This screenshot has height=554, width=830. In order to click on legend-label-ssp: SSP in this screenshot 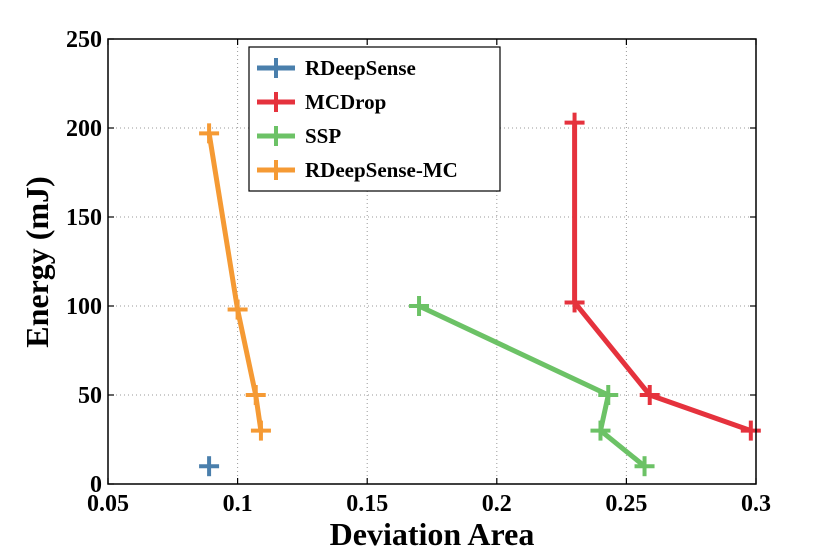, I will do `click(323, 136)`.